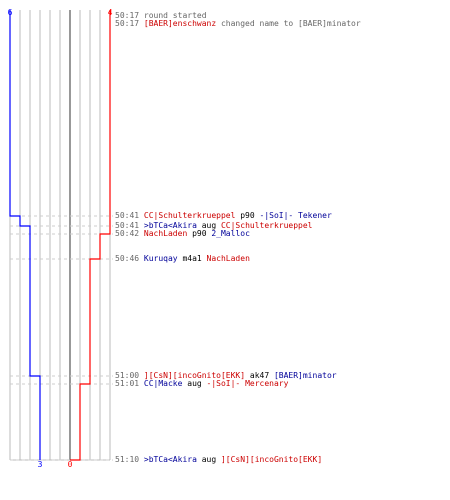 This screenshot has width=450, height=500. What do you see at coordinates (90, 235) in the screenshot?
I see `red-team-line` at bounding box center [90, 235].